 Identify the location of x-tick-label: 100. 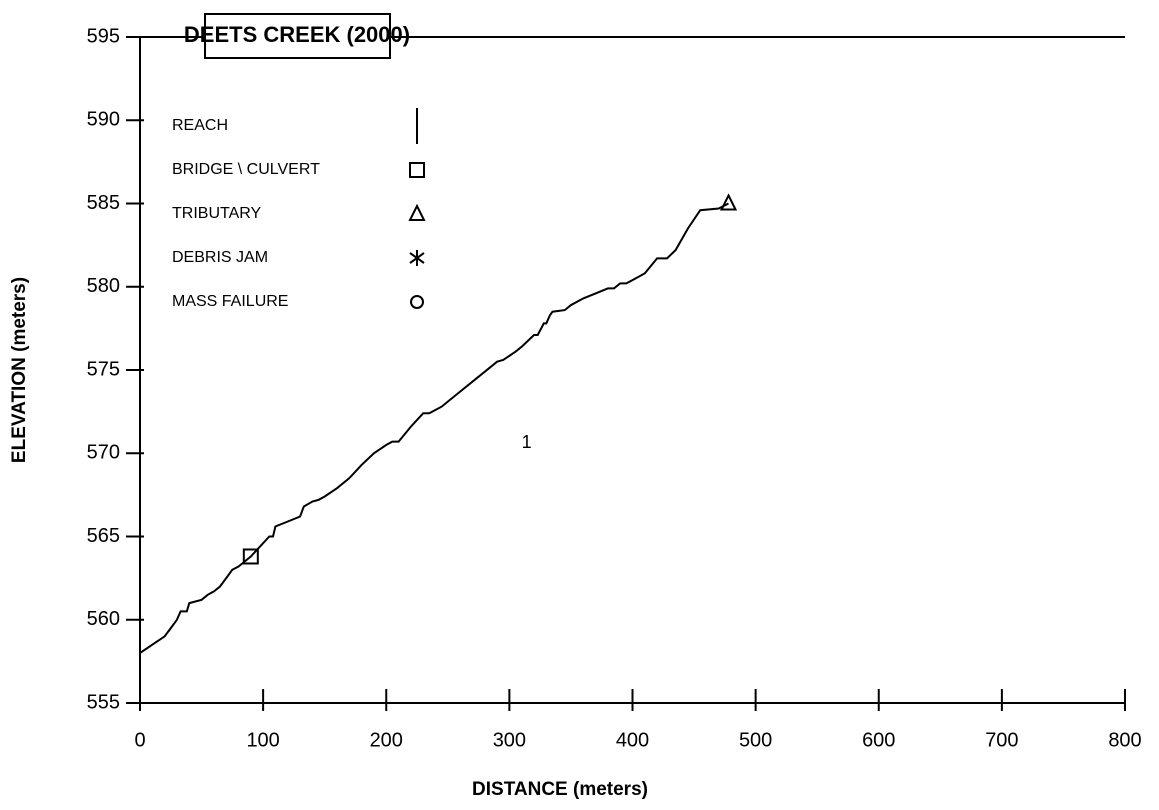
(262, 740).